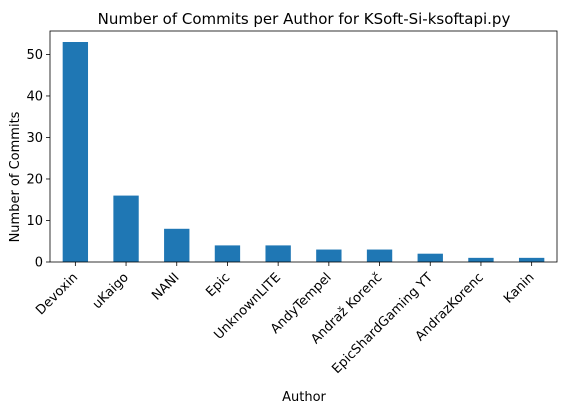 This screenshot has width=562, height=414. I want to click on x-tick-label: EpicShardGaming YT, so click(382, 323).